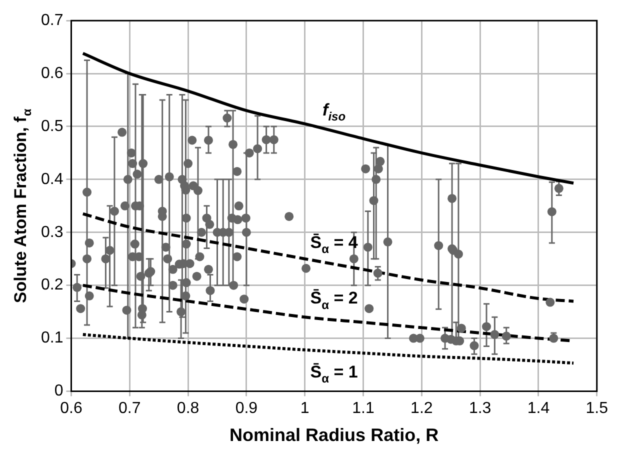 The height and width of the screenshot is (459, 619). What do you see at coordinates (480, 409) in the screenshot?
I see `x-tick-label: 1.3` at bounding box center [480, 409].